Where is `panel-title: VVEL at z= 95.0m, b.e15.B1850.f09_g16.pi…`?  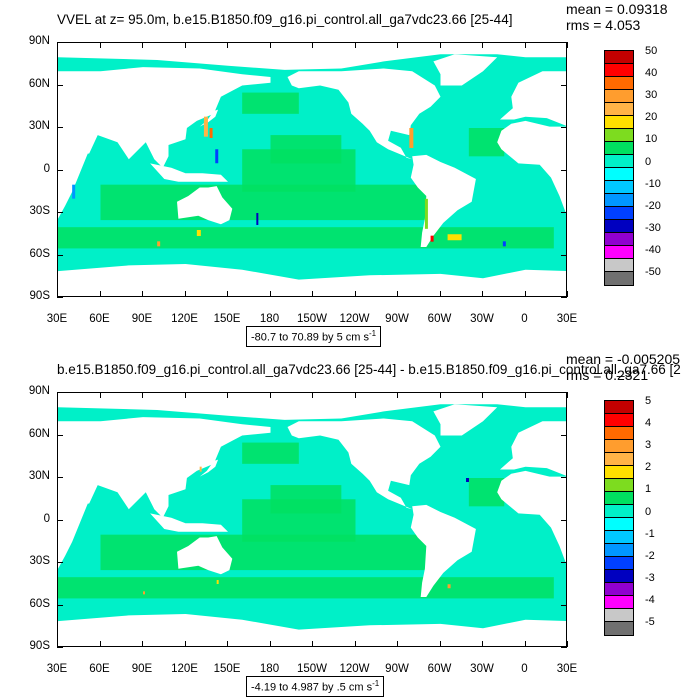
panel-title: VVEL at z= 95.0m, b.e15.B1850.f09_g16.pi… is located at coordinates (285, 19).